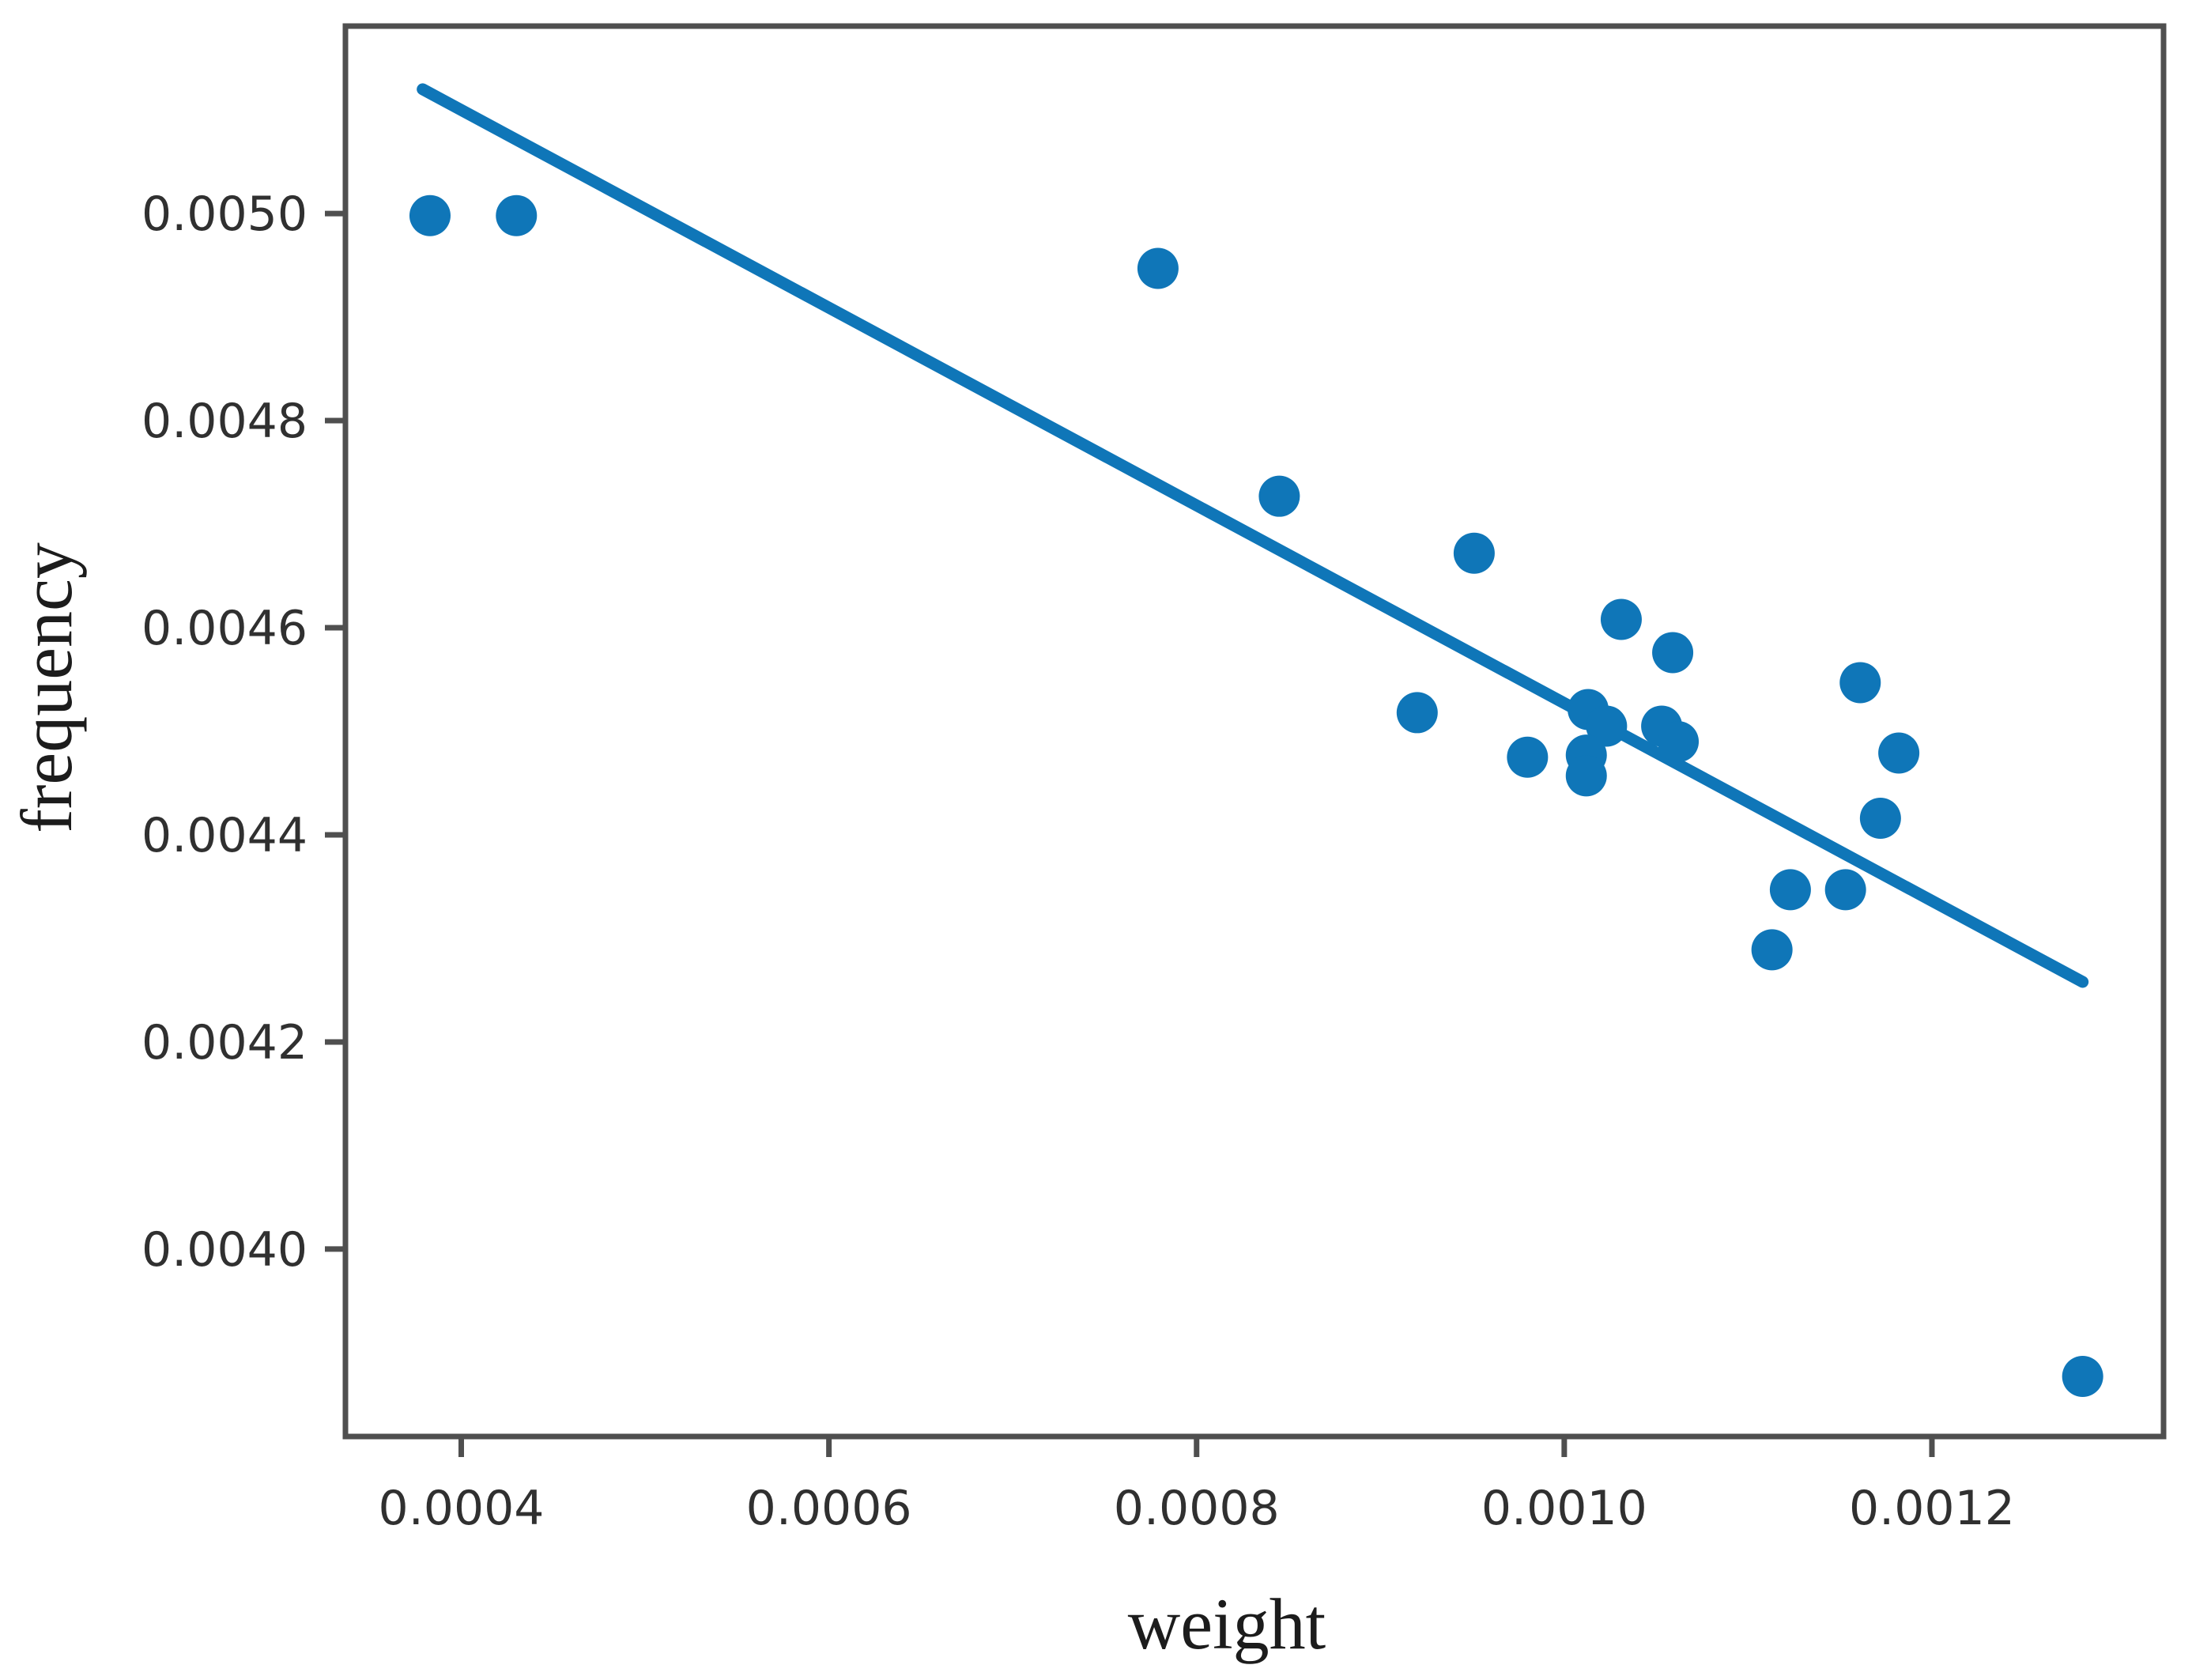 Image resolution: width=2192 pixels, height=1680 pixels. I want to click on x-tick-label: 0.0010, so click(1564, 1508).